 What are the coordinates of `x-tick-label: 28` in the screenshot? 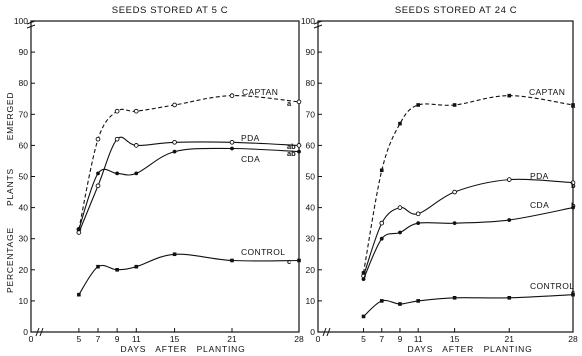 It's located at (299, 339).